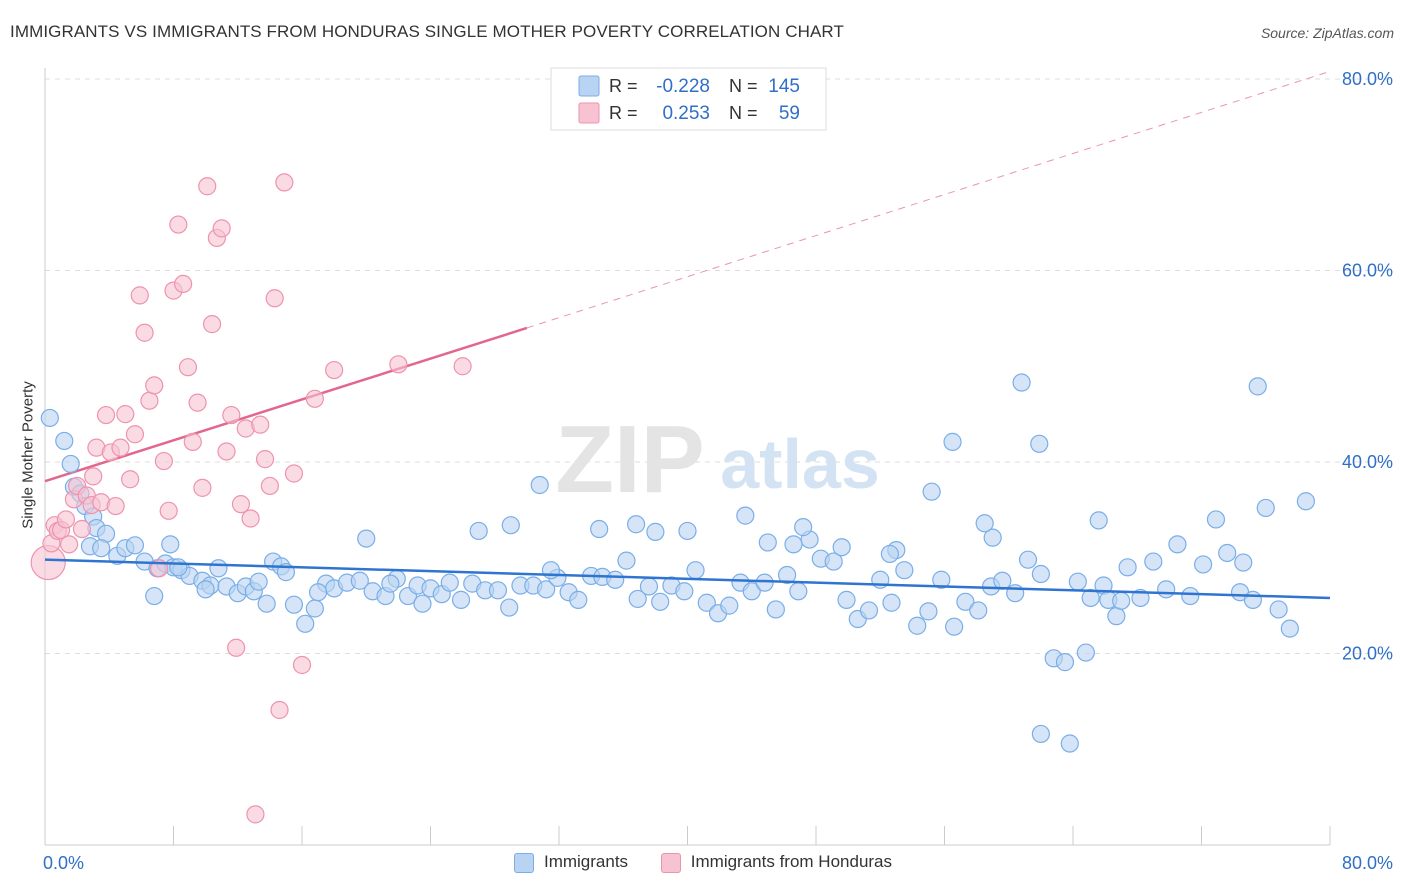  I want to click on legend-swatch-immigrants, so click(523, 862).